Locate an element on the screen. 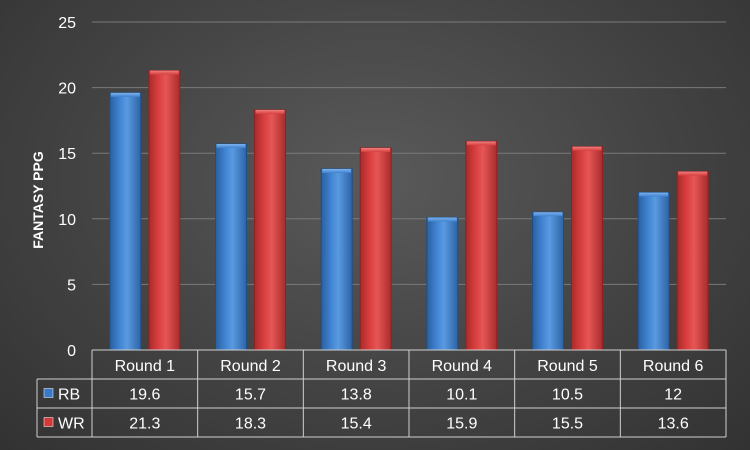  y-axis-ticks: 0 5 10 15 20 25 is located at coordinates (67, 187).